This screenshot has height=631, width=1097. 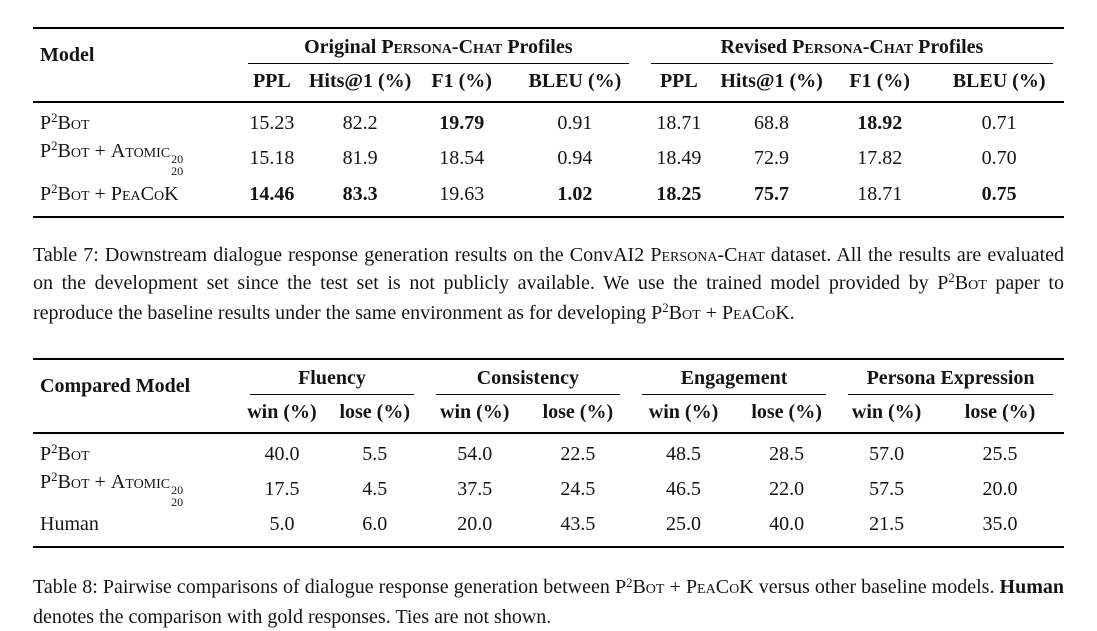 What do you see at coordinates (679, 193) in the screenshot?
I see `metric-value: 18.25` at bounding box center [679, 193].